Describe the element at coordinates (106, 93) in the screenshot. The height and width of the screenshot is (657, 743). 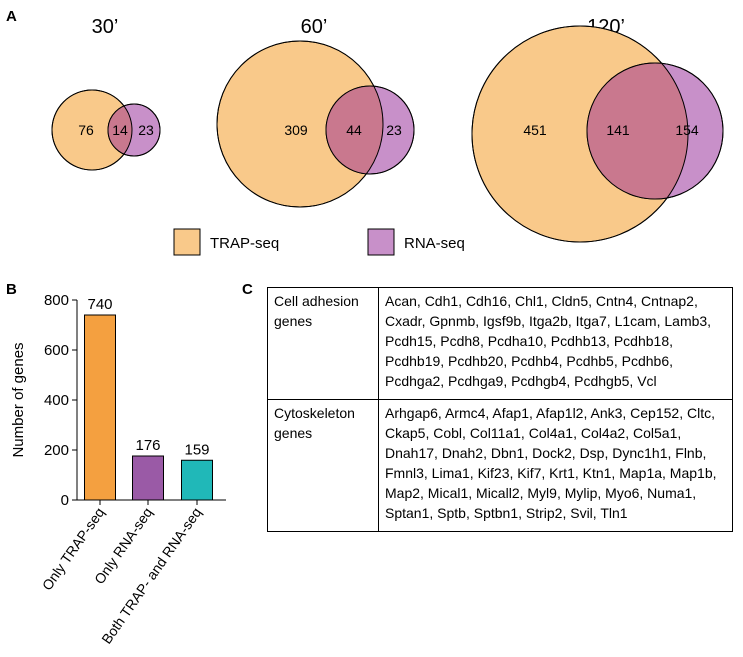
I see `venn-30: 30’ 76 14 23` at that location.